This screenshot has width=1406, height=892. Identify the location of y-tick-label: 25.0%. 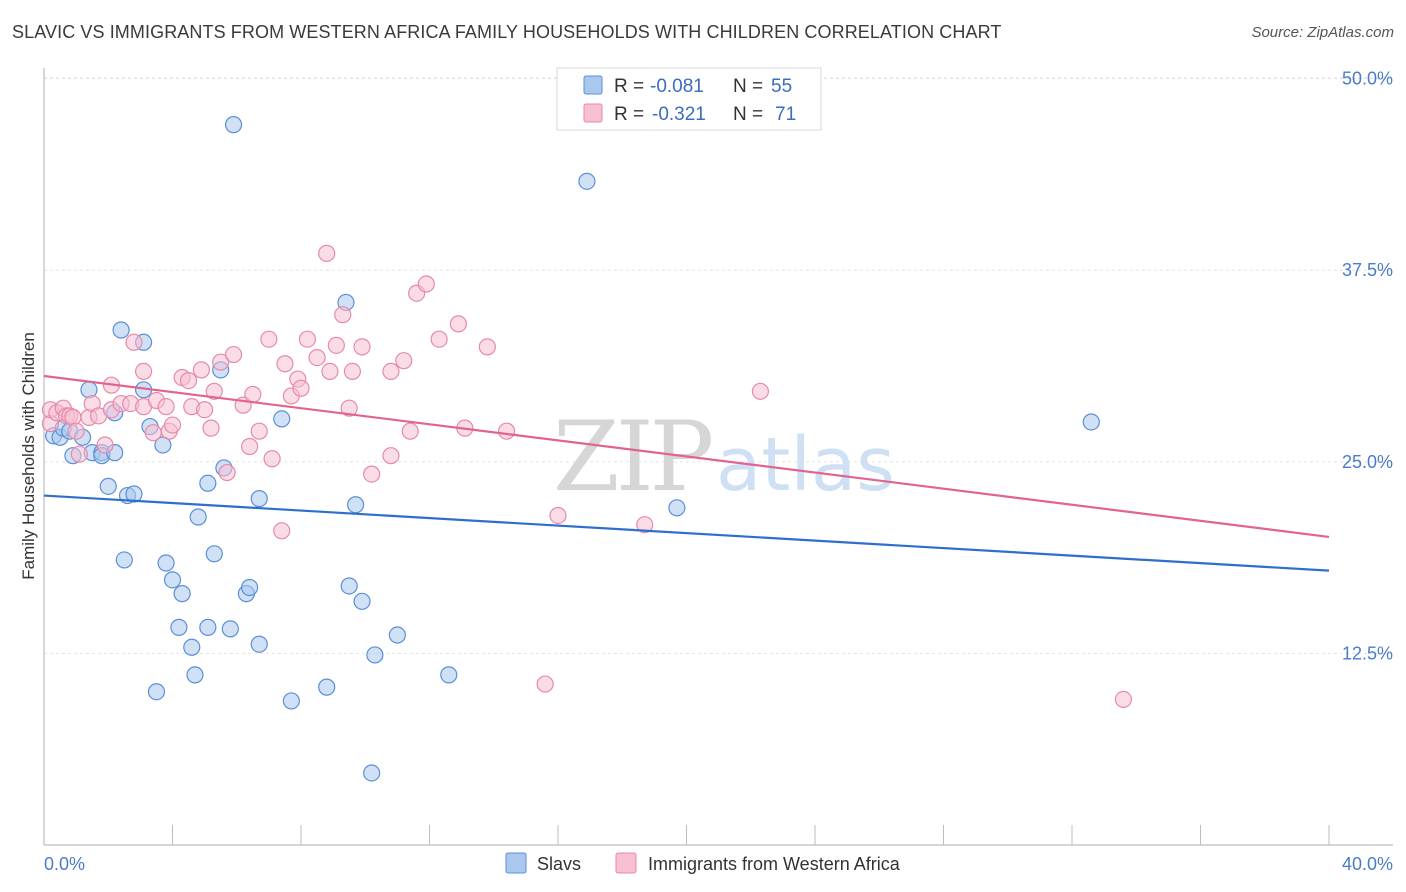
(1367, 462).